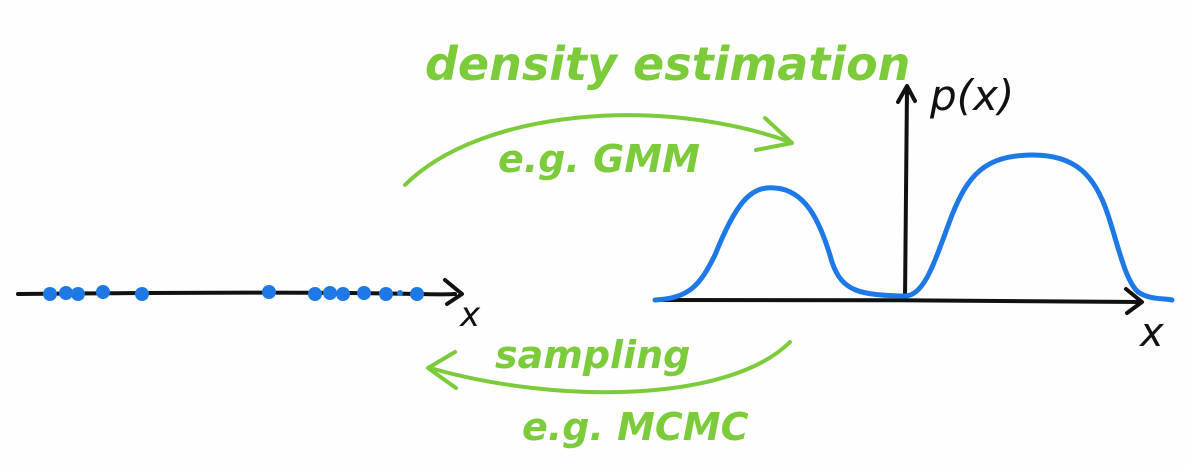 The width and height of the screenshot is (1186, 471). Describe the element at coordinates (971, 95) in the screenshot. I see `density-y-axis-label: p(x)` at that location.